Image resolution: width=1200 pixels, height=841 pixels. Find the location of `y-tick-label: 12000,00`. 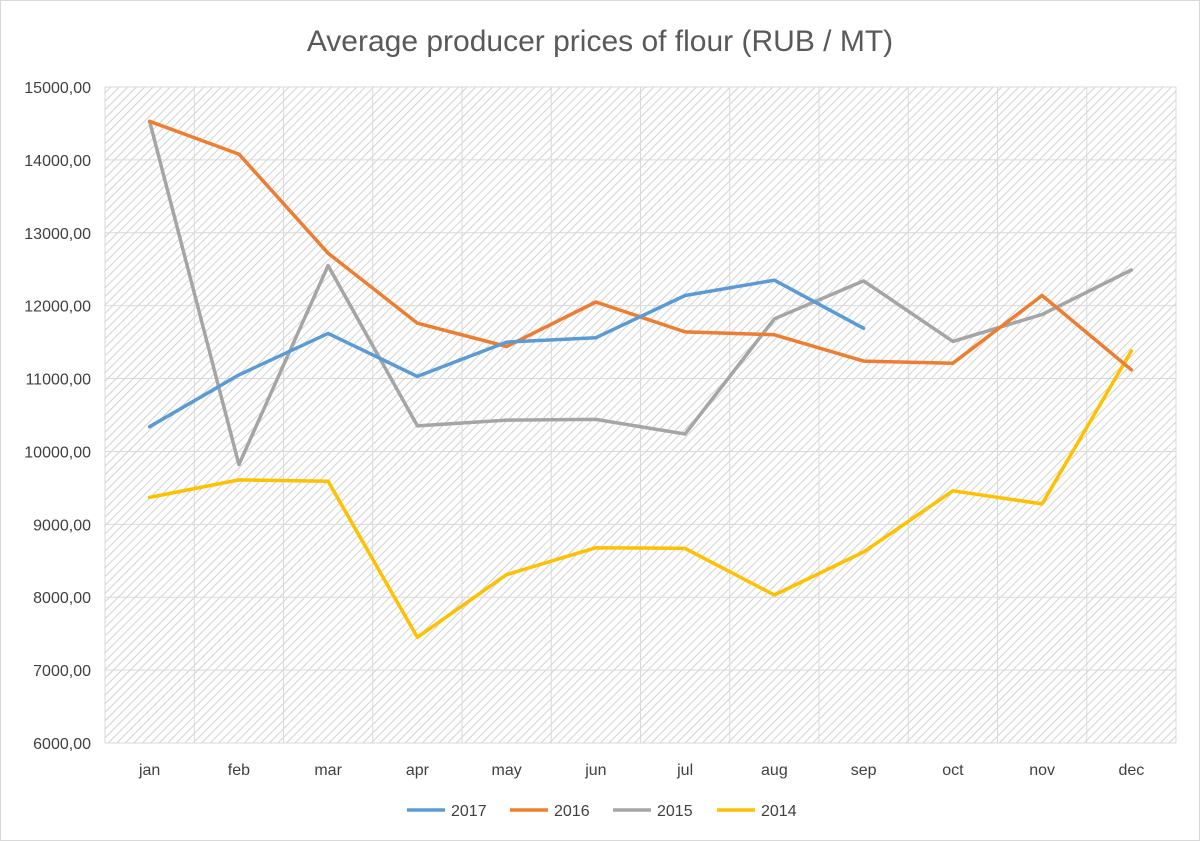

y-tick-label: 12000,00 is located at coordinates (57, 307).